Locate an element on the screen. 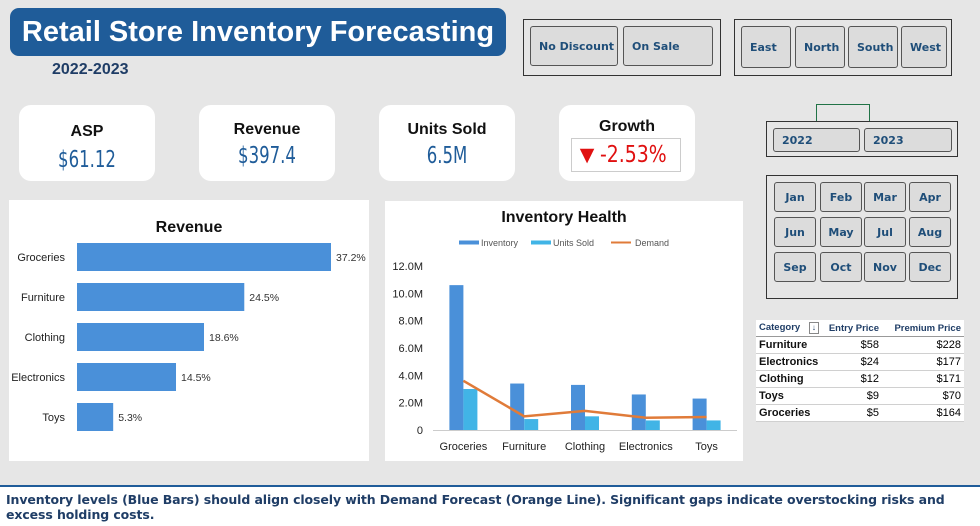 This screenshot has height=526, width=980. discount-slicer: No Discount On Sale is located at coordinates (622, 47).